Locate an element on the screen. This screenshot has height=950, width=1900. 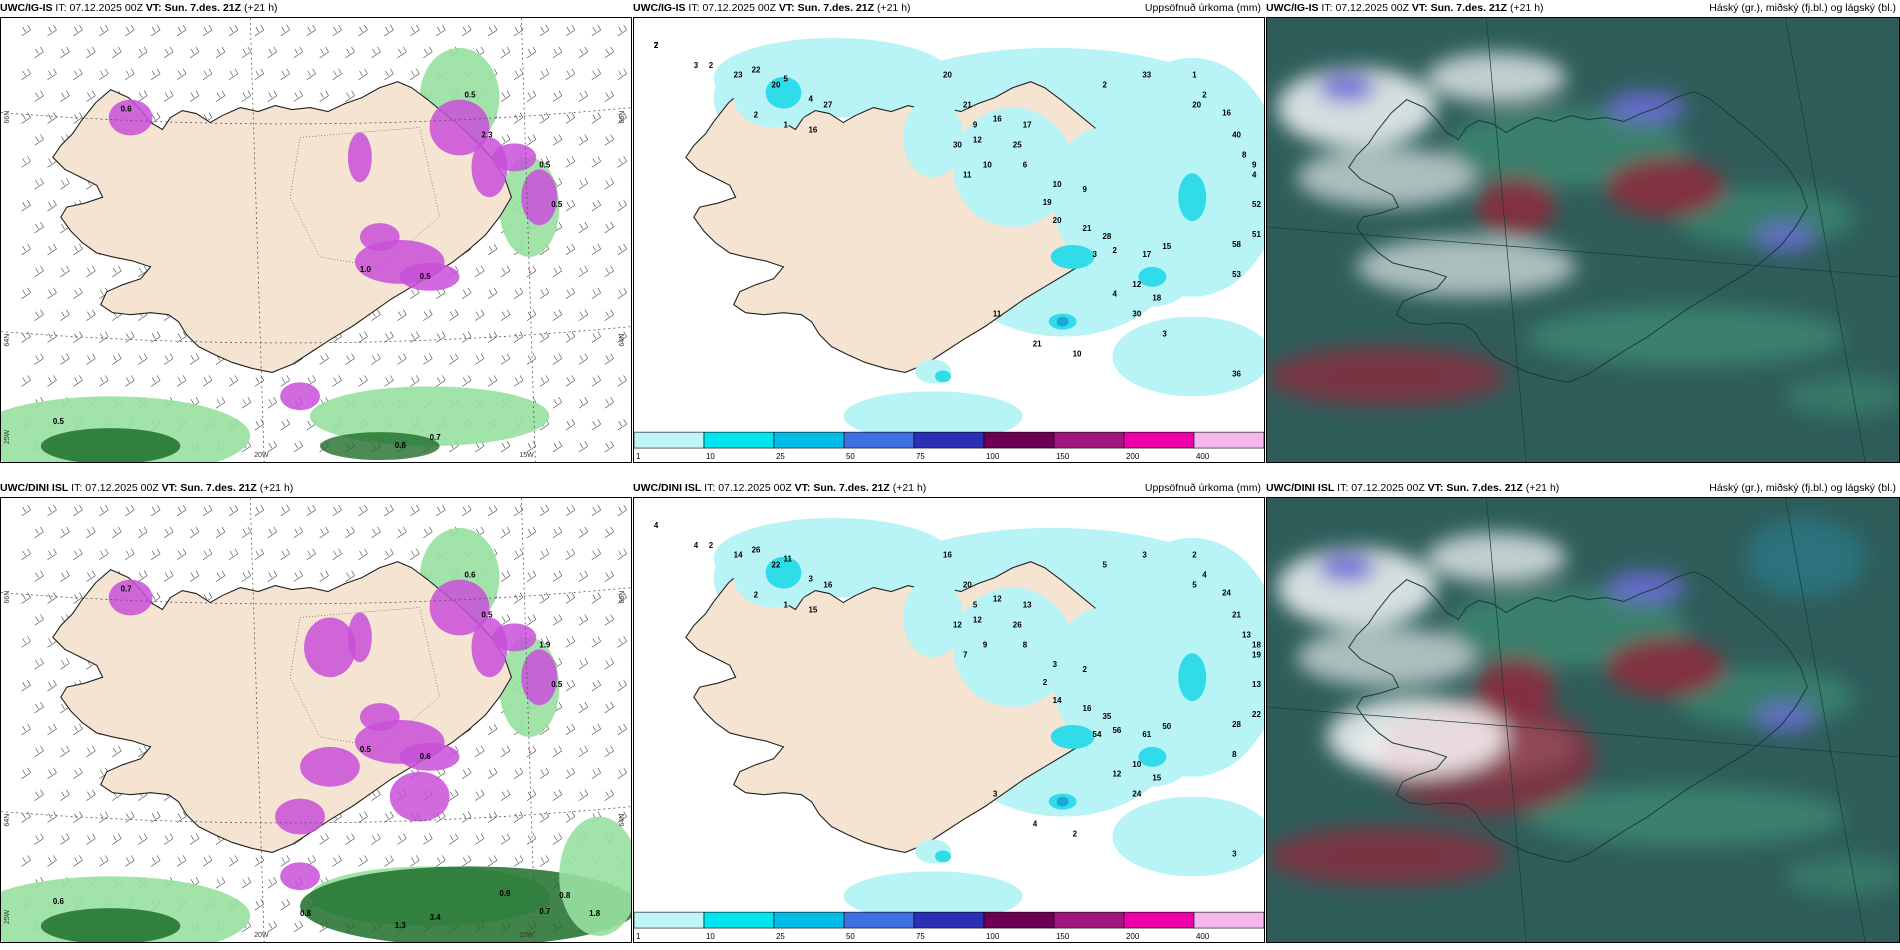
value-label: 17 is located at coordinates (1027, 125).